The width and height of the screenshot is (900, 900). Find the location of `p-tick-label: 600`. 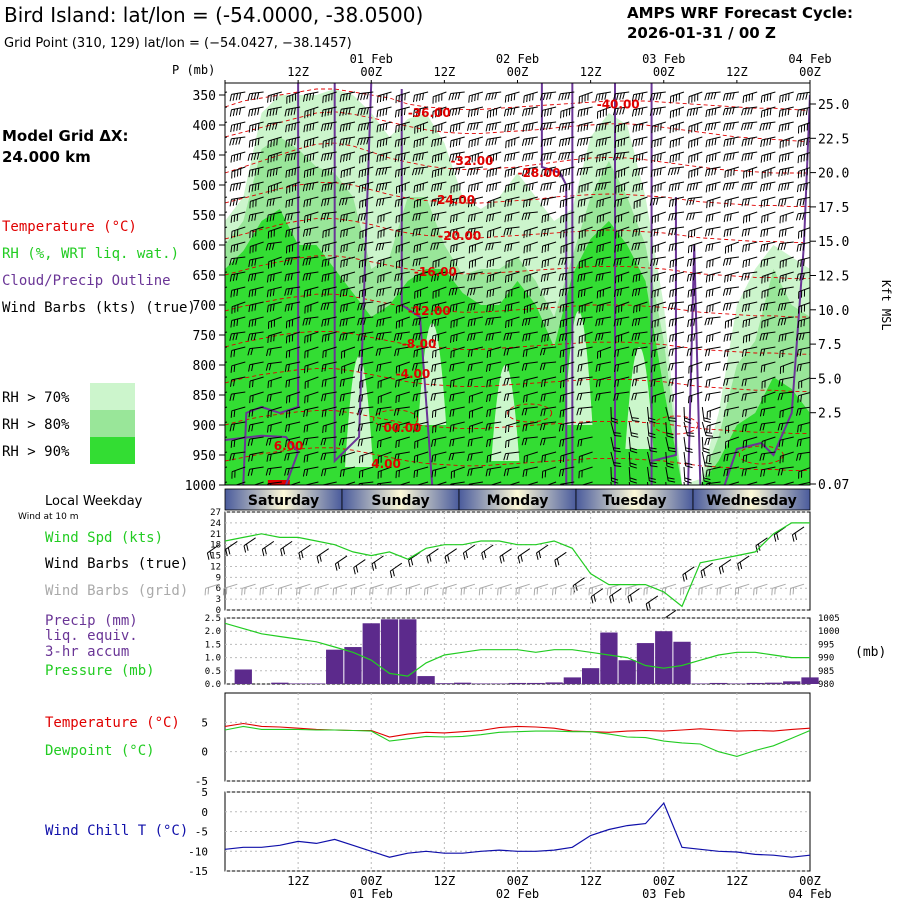

p-tick-label: 600 is located at coordinates (204, 246).